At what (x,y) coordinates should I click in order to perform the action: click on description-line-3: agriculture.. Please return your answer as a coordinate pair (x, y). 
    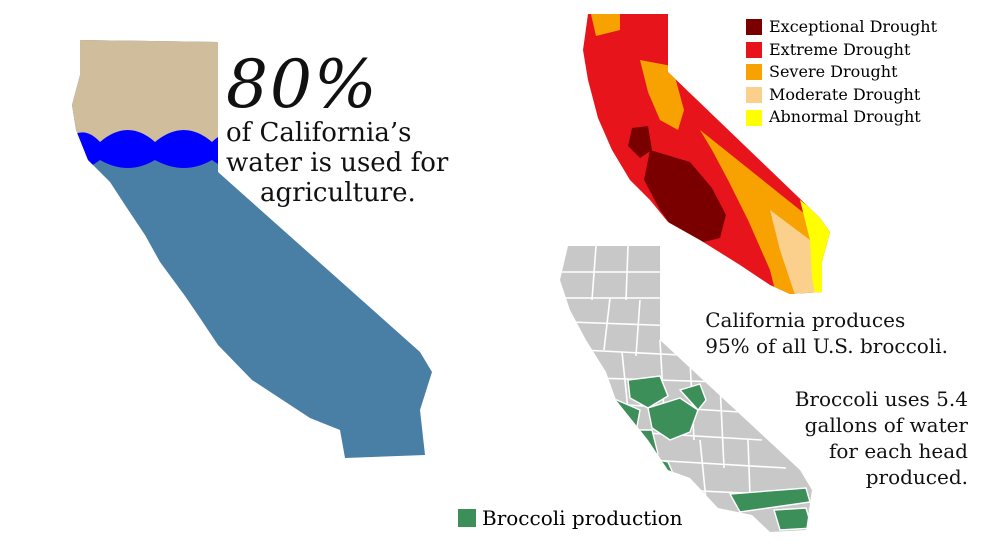
    Looking at the image, I should click on (338, 193).